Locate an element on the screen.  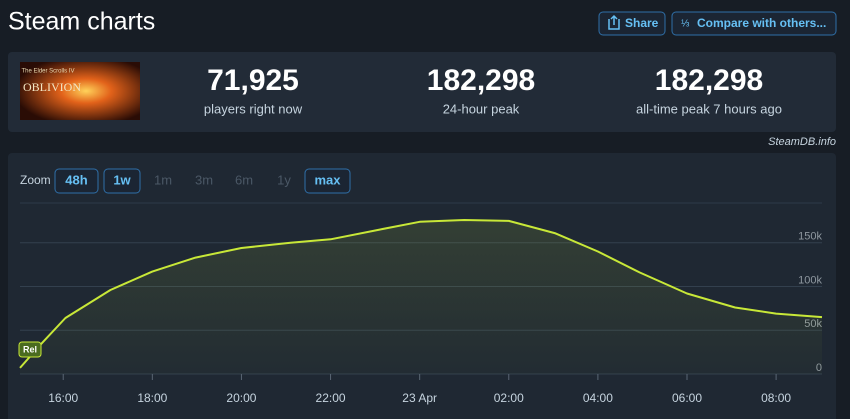
x-tick-label: 22:00 is located at coordinates (331, 398).